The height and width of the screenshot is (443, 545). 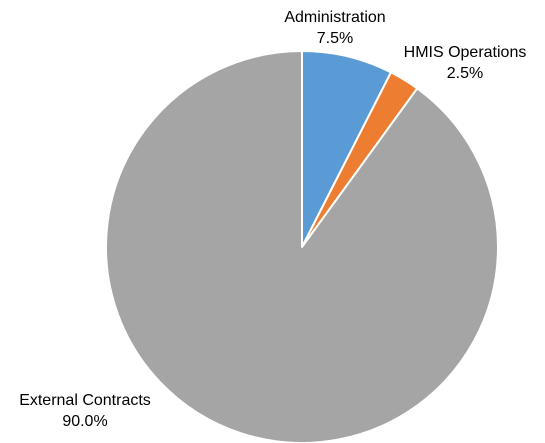 I want to click on label-hmis-operations-value: 2.5%, so click(x=465, y=73).